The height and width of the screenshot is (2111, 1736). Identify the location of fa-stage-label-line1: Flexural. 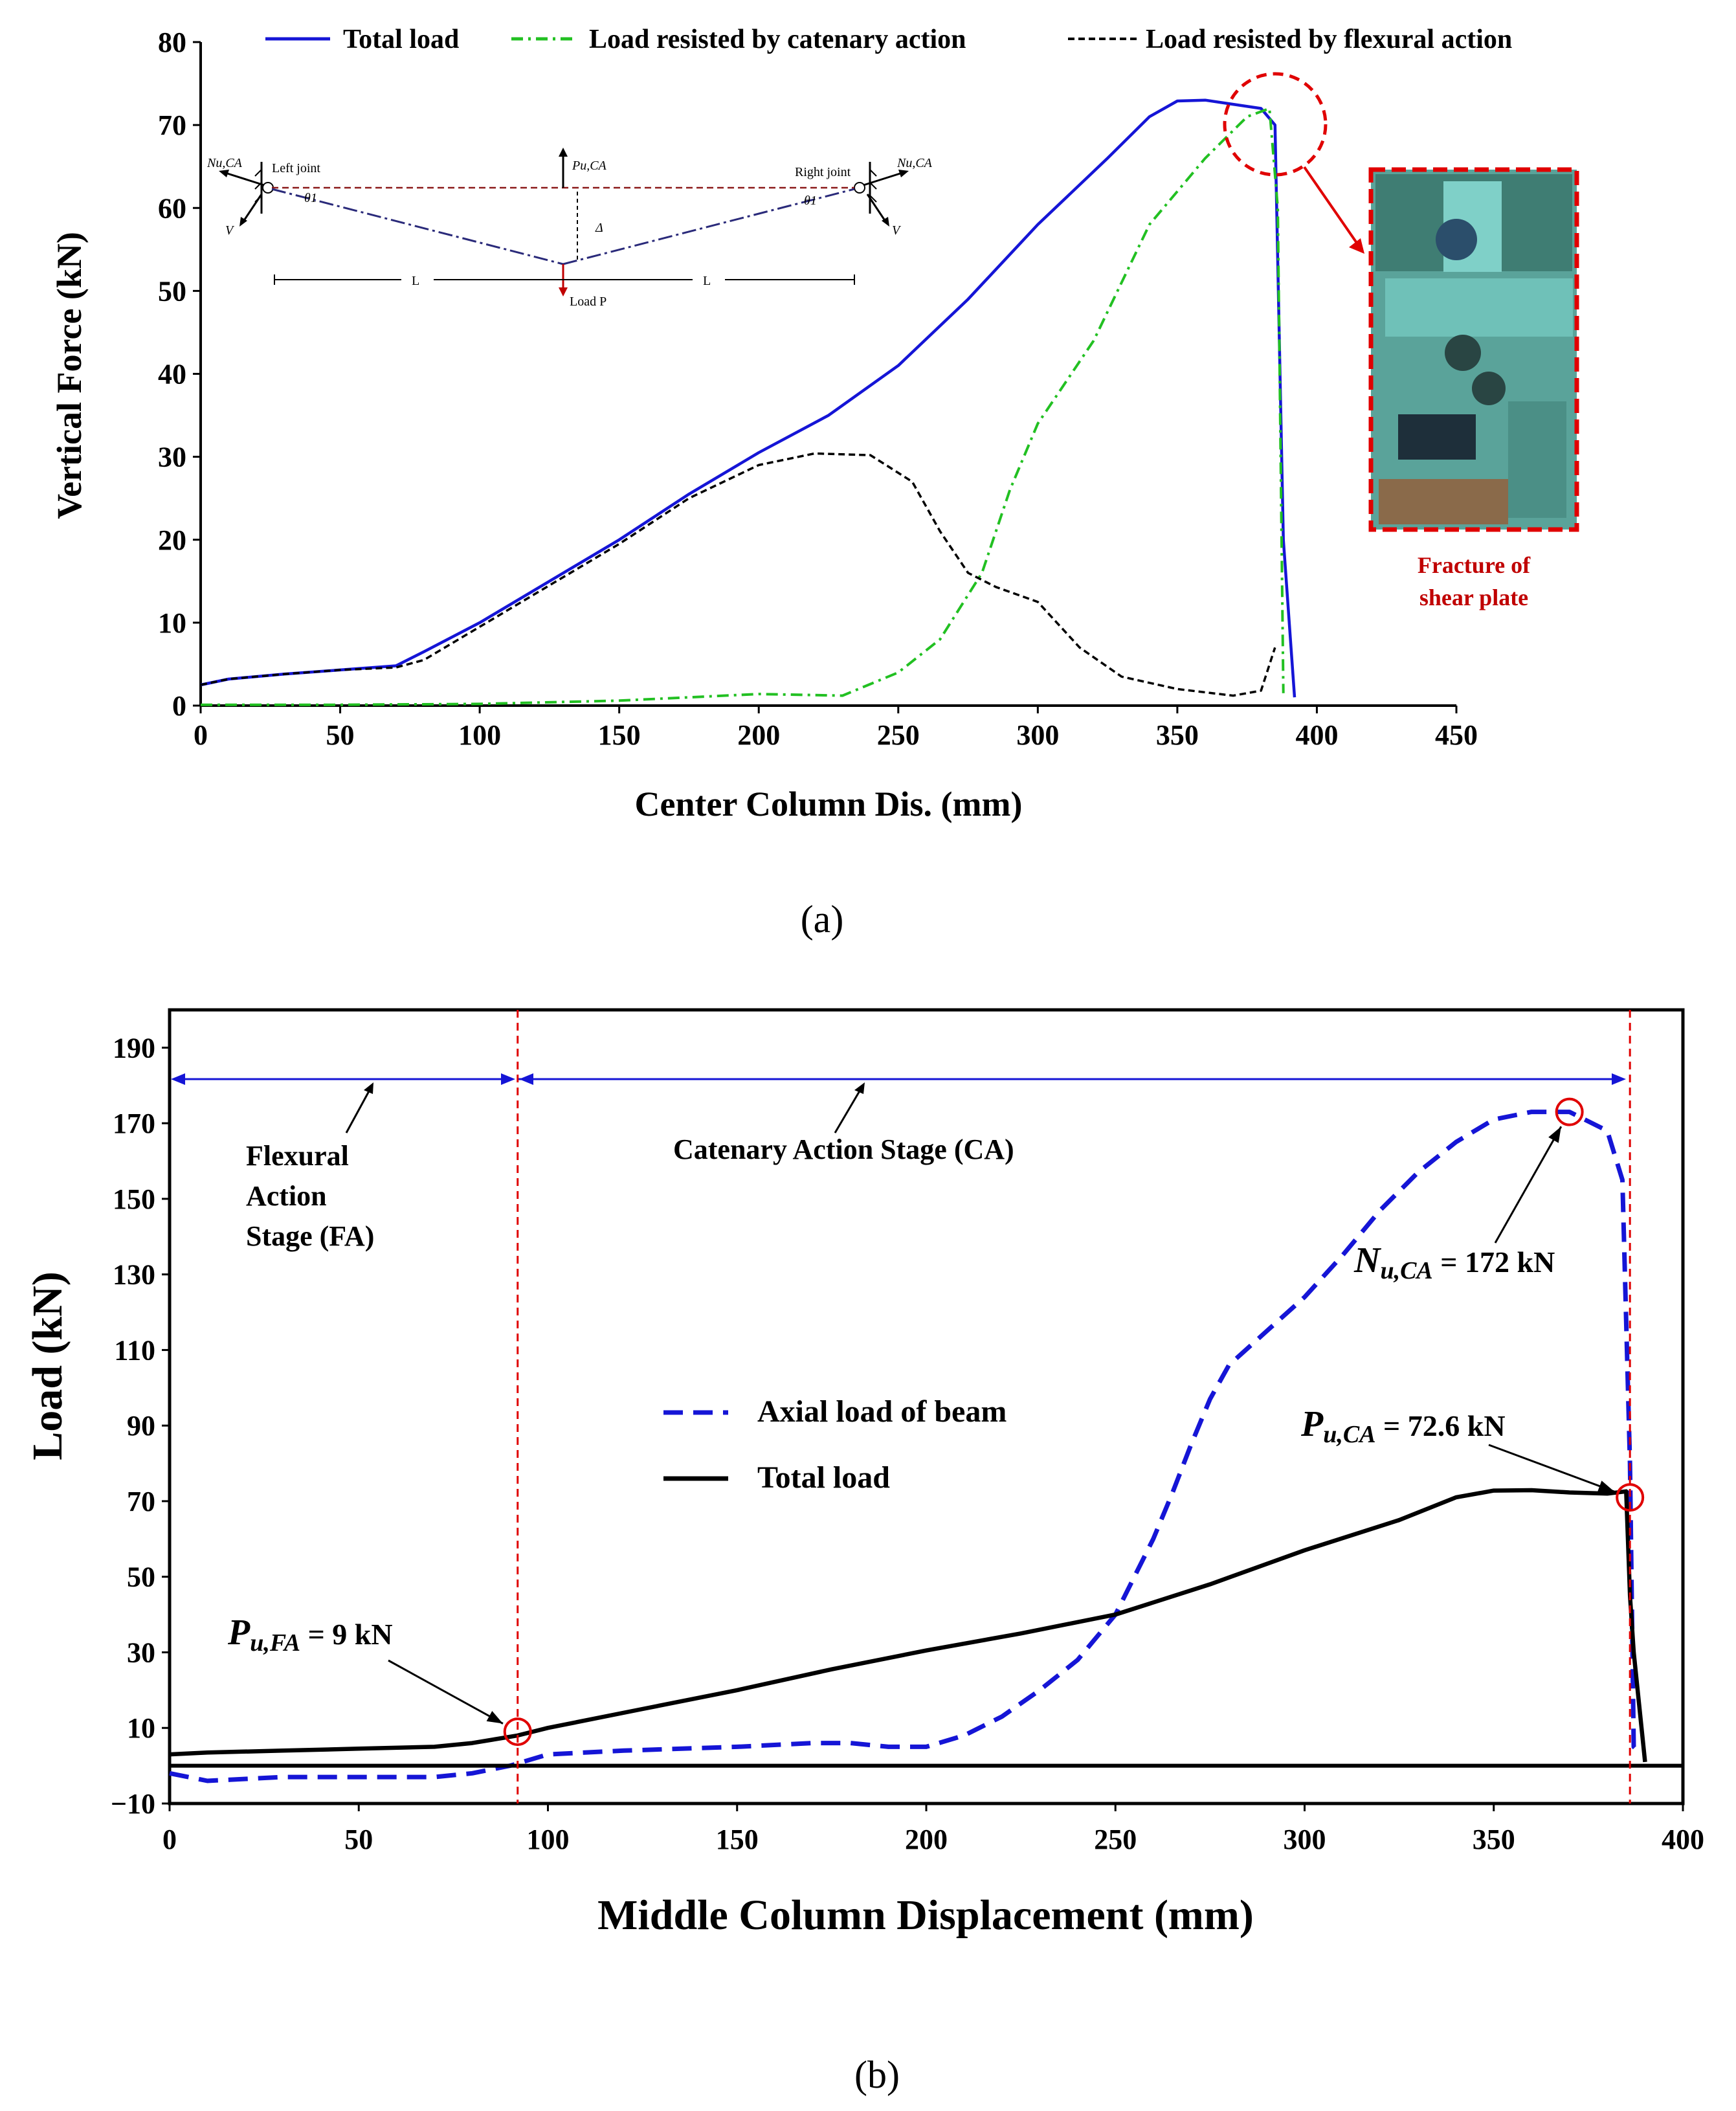
(297, 1156).